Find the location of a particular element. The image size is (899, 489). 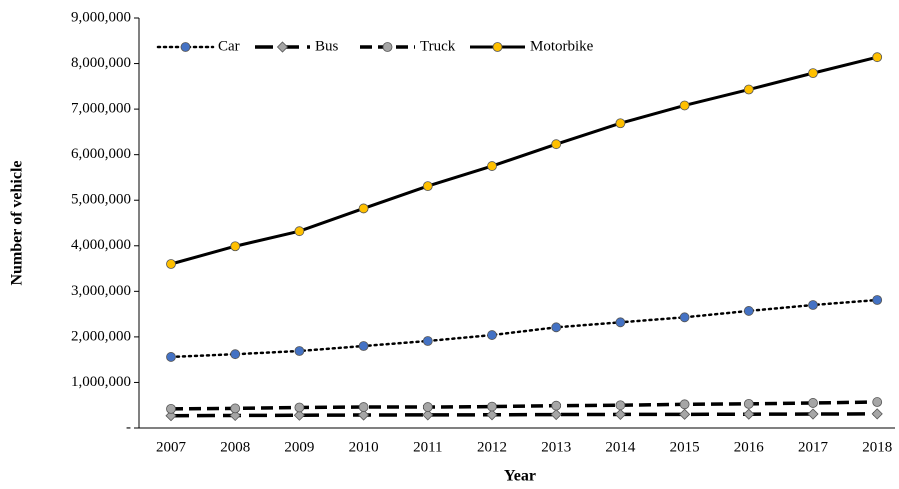

x-tick-label: 2013 is located at coordinates (556, 447).